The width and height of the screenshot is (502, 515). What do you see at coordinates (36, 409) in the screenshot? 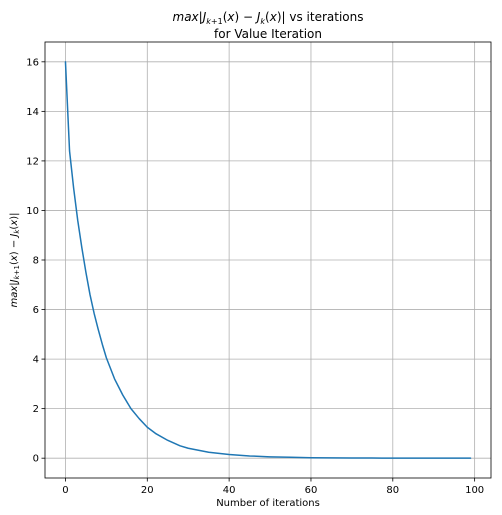
I see `y-tick-label: 2` at bounding box center [36, 409].